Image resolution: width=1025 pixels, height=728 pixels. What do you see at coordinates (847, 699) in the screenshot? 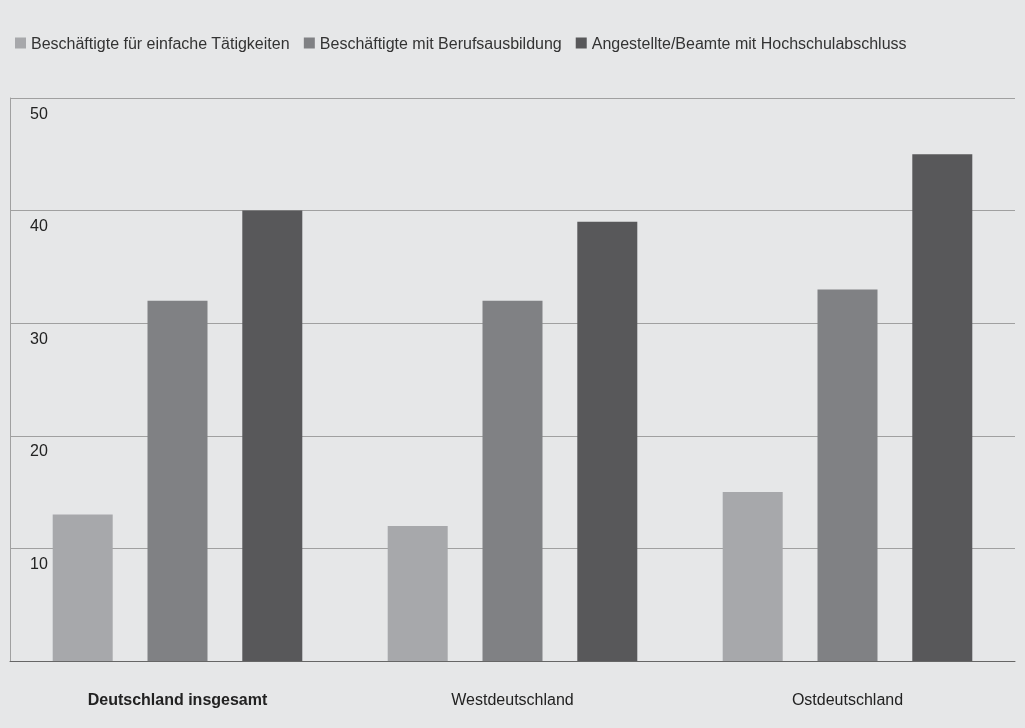
I see `x-tick-label: Ostdeutschland` at bounding box center [847, 699].